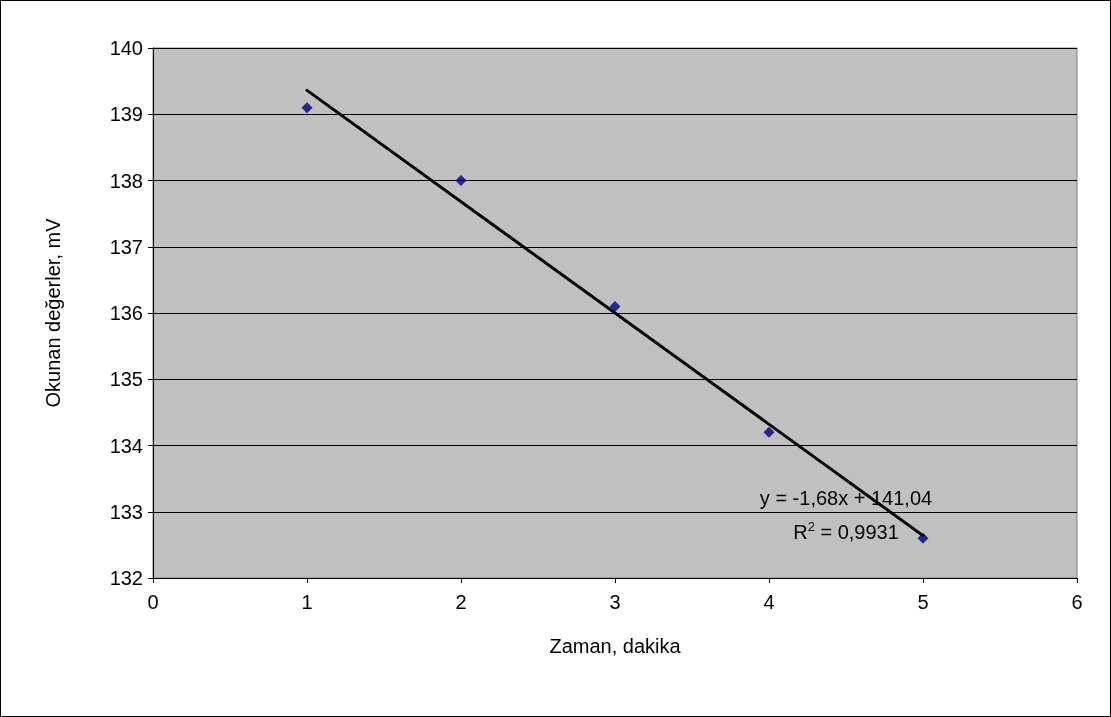  What do you see at coordinates (126, 578) in the screenshot?
I see `y-tick-label: 132` at bounding box center [126, 578].